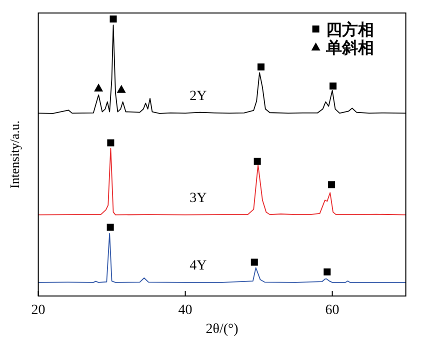 The image size is (424, 340). What do you see at coordinates (350, 29) in the screenshot?
I see `legend-label: 四方相` at bounding box center [350, 29].